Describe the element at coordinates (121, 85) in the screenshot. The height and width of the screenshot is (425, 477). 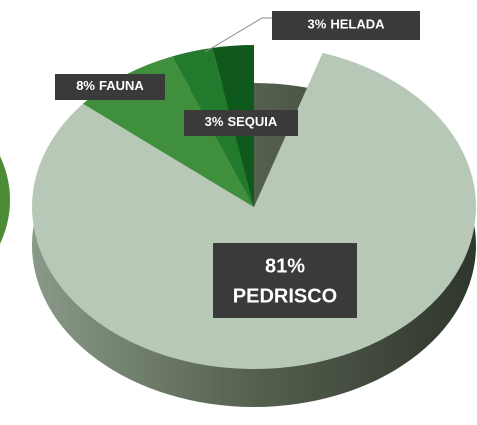
I see `category-label: FAUNA` at that location.